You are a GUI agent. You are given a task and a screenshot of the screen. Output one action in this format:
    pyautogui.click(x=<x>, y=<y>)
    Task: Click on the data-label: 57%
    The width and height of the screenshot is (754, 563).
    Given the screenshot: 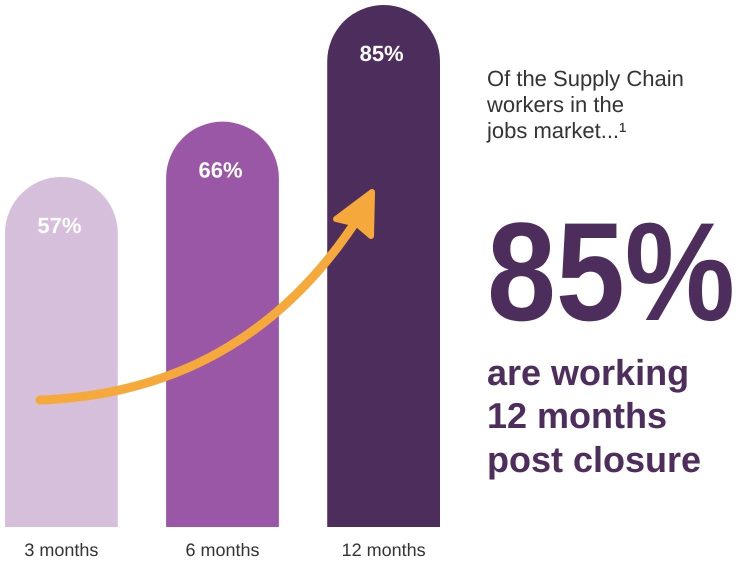 What is the action you would take?
    pyautogui.click(x=59, y=225)
    